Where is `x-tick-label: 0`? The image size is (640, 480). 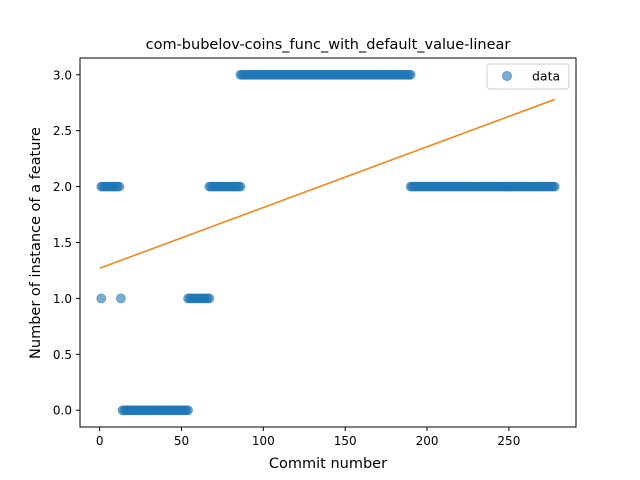 x-tick-label: 0 is located at coordinates (100, 441).